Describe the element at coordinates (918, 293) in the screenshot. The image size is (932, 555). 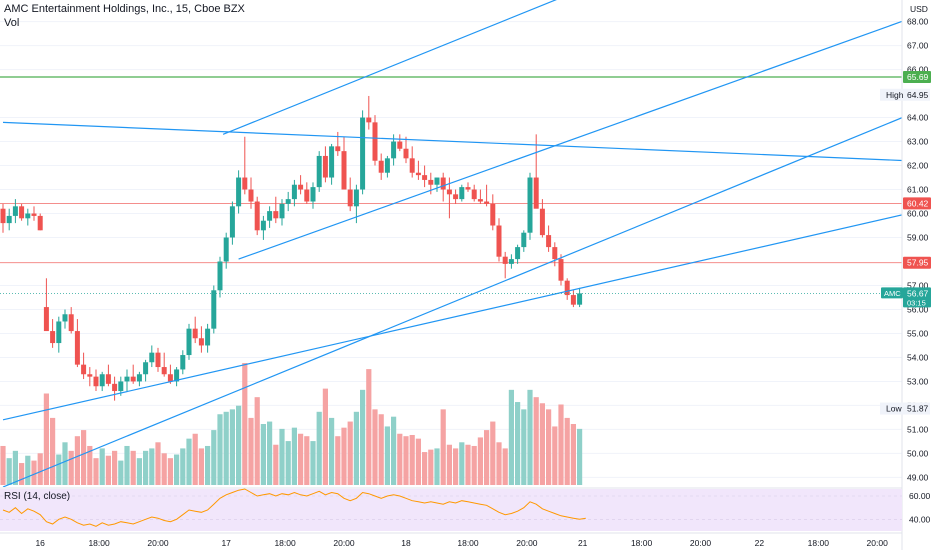
I see `last-price-value: 56.67` at that location.